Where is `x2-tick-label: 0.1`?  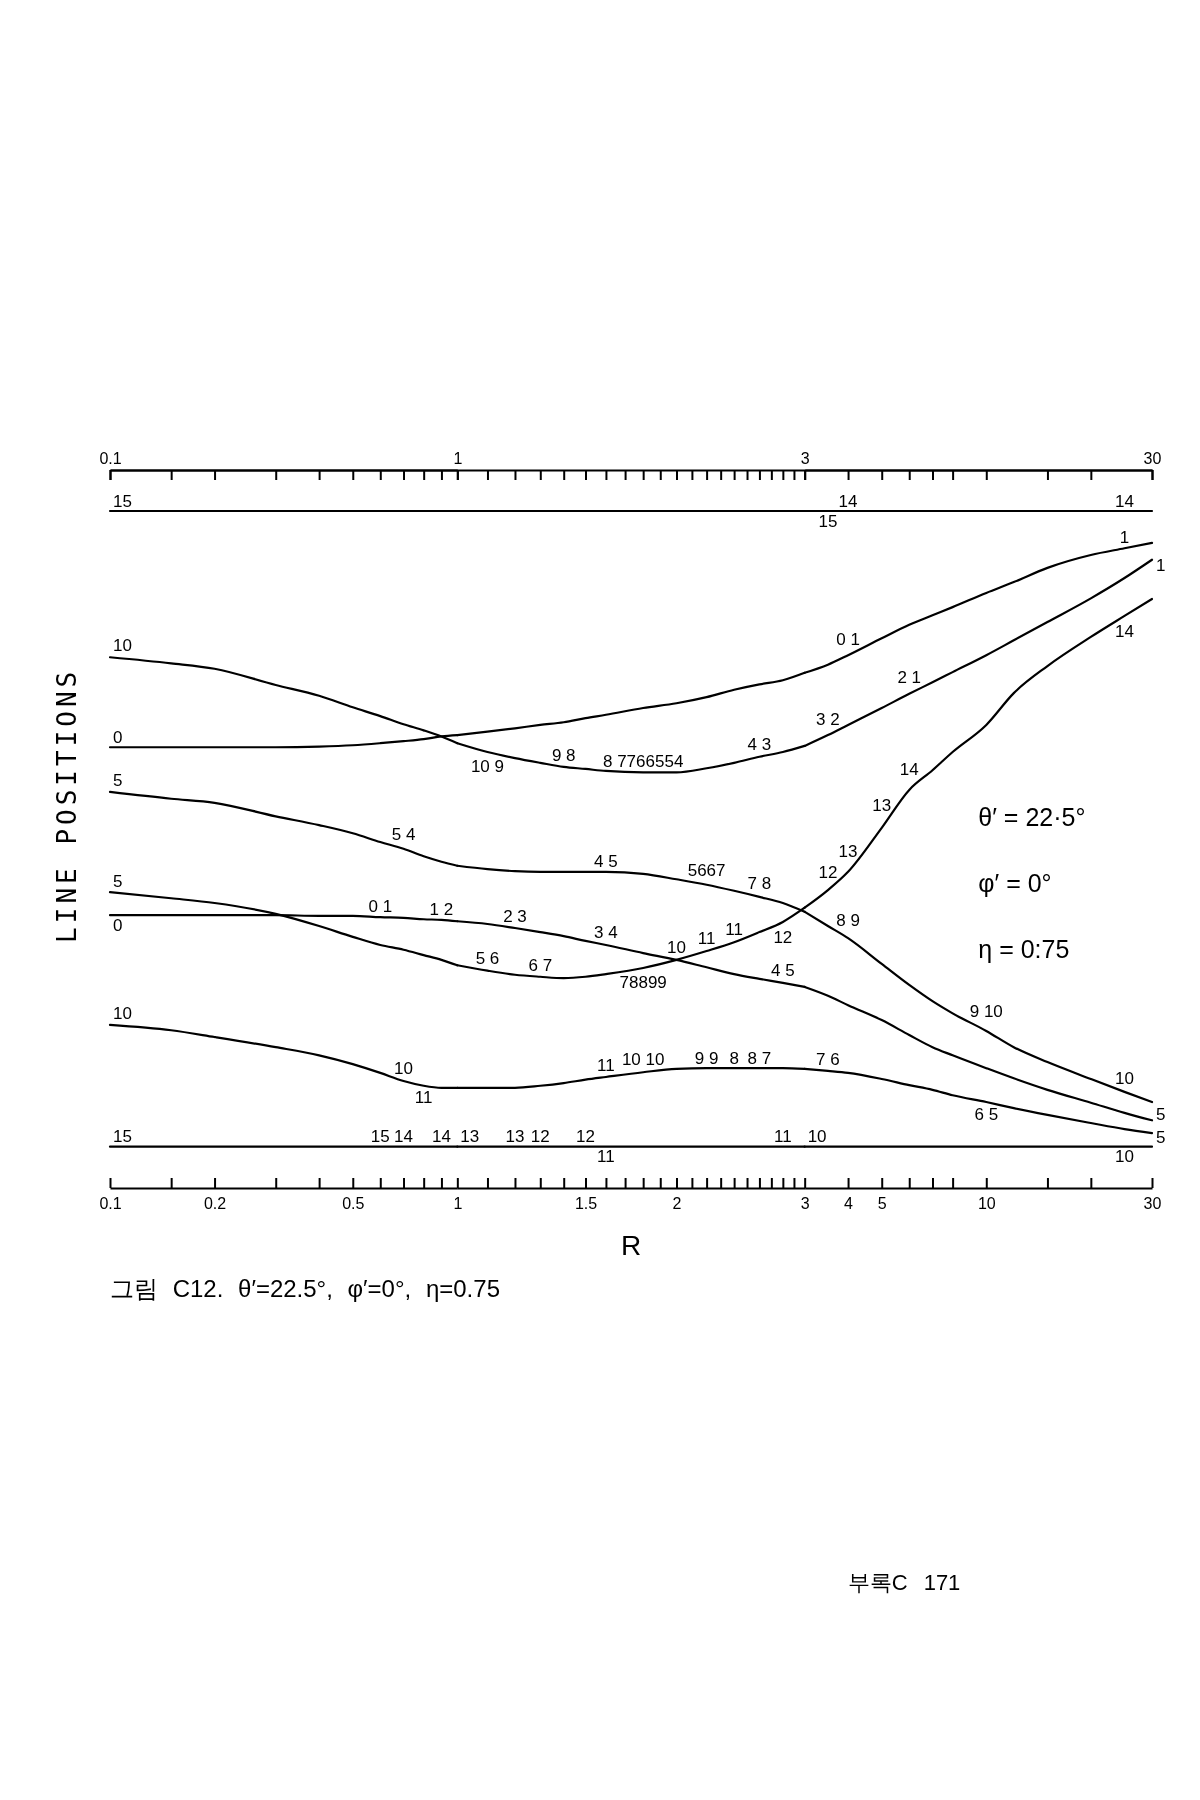 x2-tick-label: 0.1 is located at coordinates (110, 458).